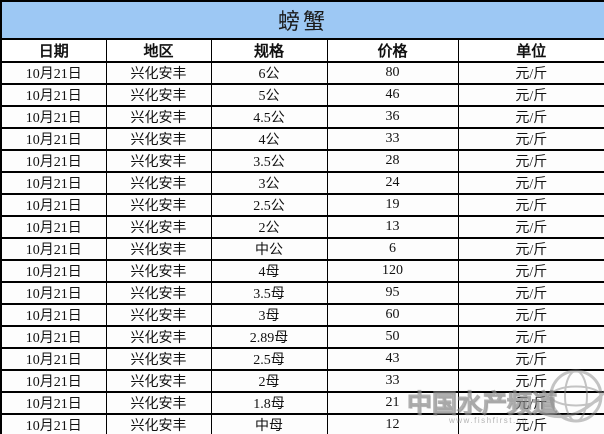  I want to click on cell-price: 24, so click(392, 183).